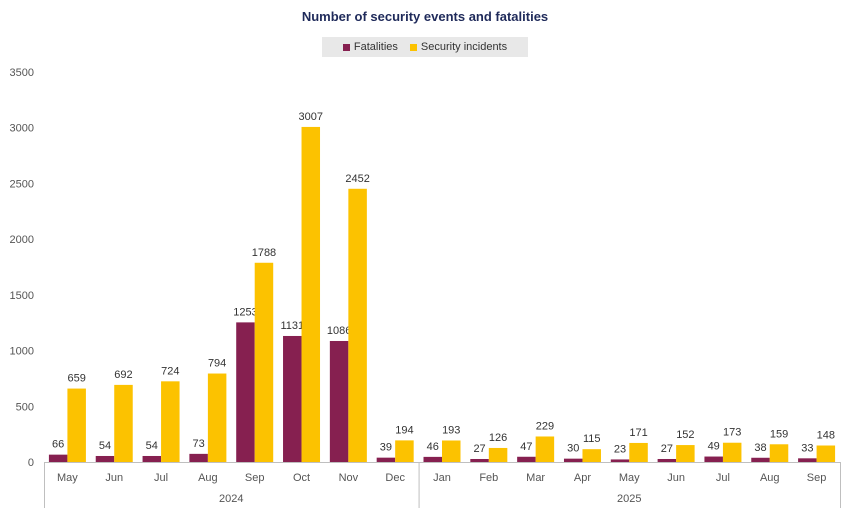 The width and height of the screenshot is (850, 513). I want to click on x-tick-label-13: Jun, so click(676, 478).